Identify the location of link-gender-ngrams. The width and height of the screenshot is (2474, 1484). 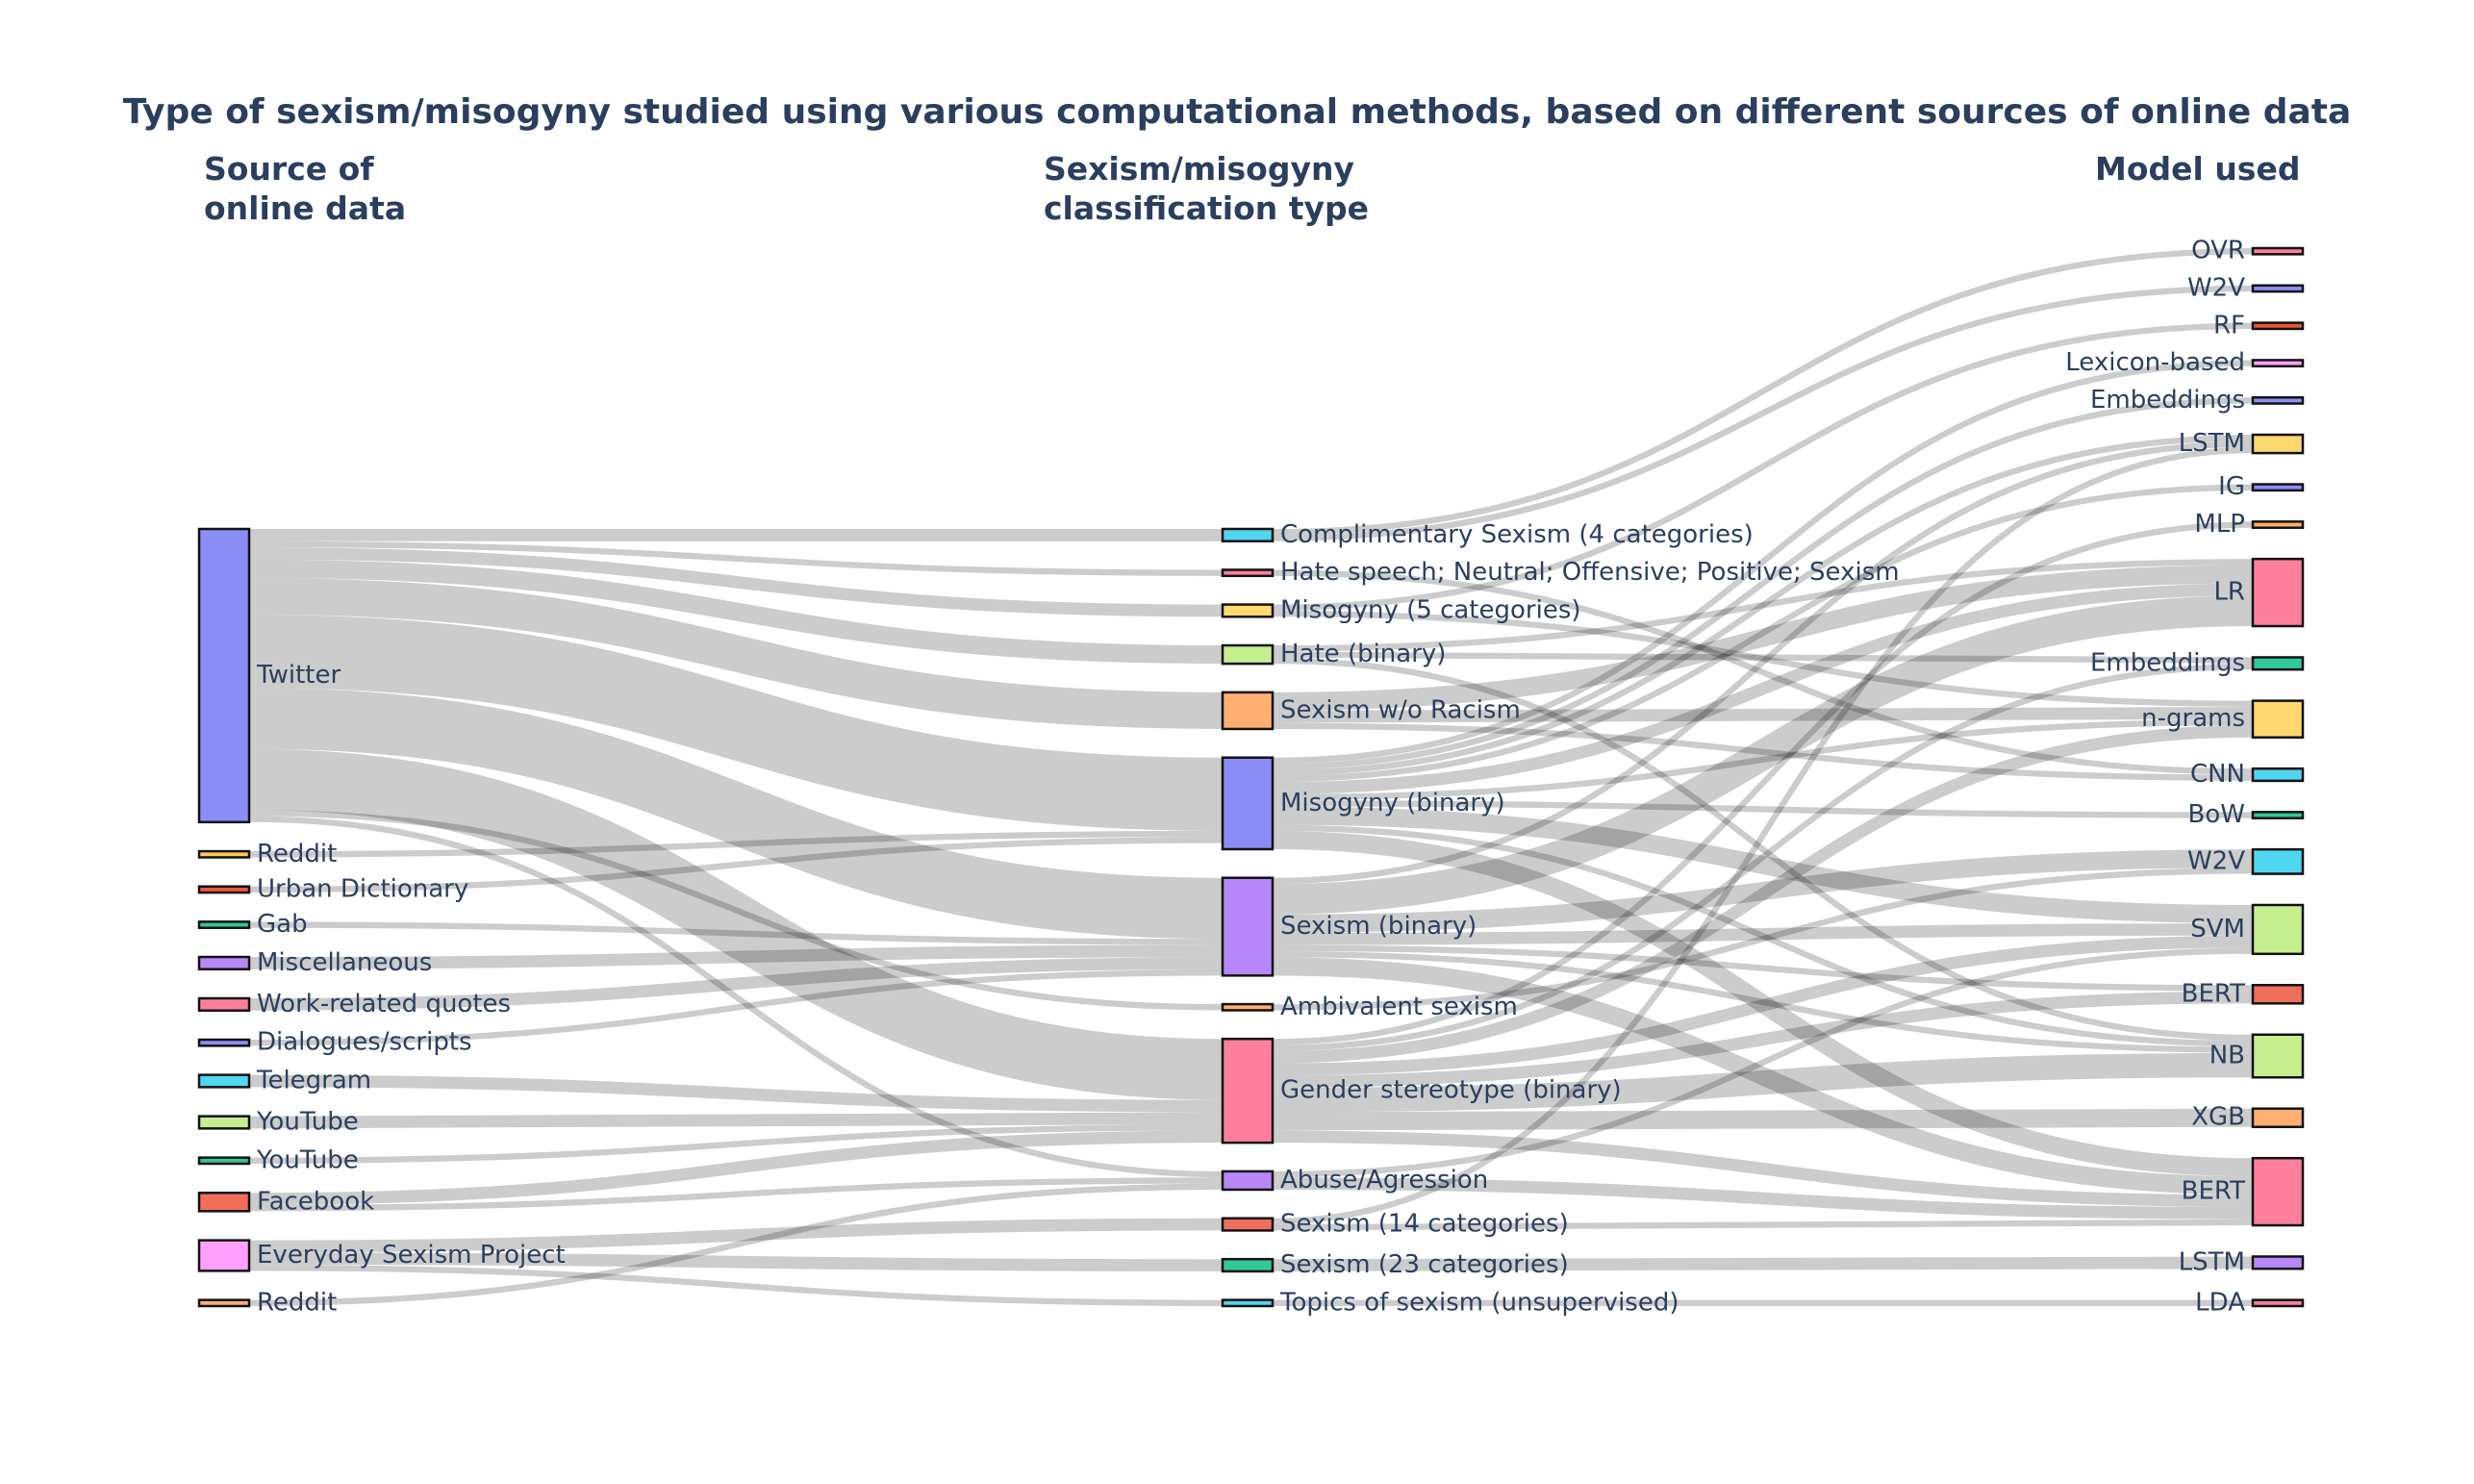
(1763, 895).